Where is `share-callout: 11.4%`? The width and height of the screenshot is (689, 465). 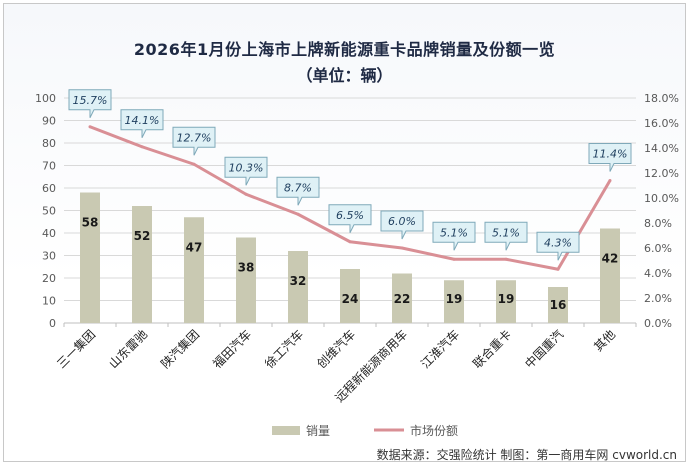 share-callout: 11.4% is located at coordinates (610, 157).